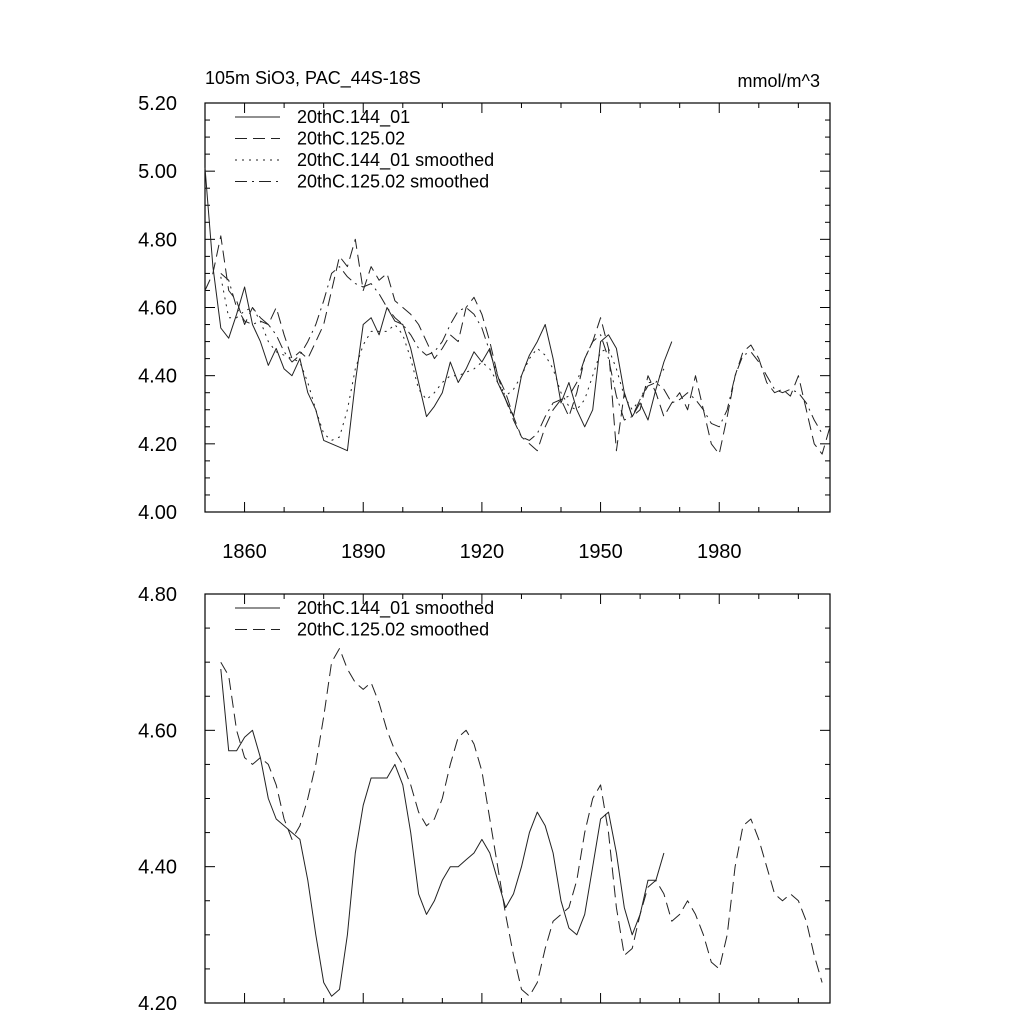 This screenshot has width=1024, height=1024. What do you see at coordinates (363, 552) in the screenshot?
I see `x-tick-label: 1890` at bounding box center [363, 552].